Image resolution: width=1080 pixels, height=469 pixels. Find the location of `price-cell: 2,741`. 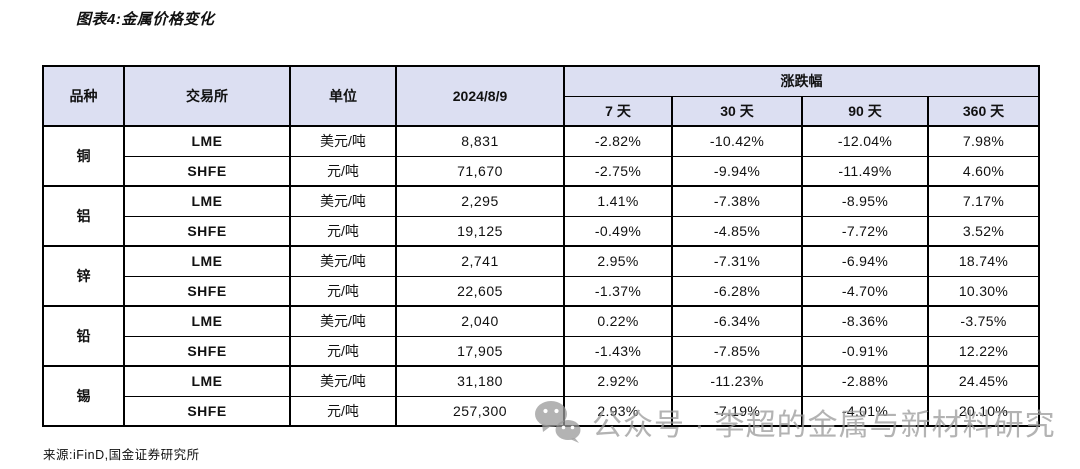

price-cell: 2,741 is located at coordinates (480, 261).